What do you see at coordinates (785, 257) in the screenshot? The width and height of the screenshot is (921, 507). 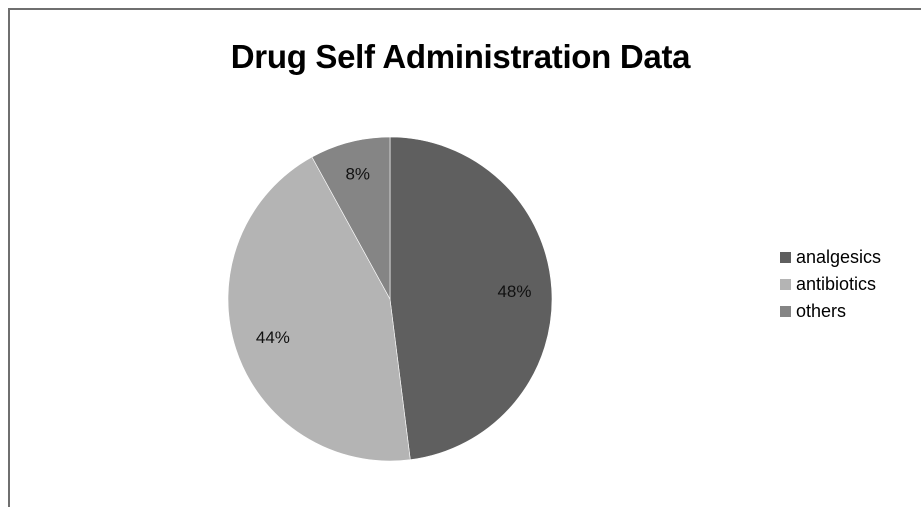 I see `legend-swatch-analgesics` at bounding box center [785, 257].